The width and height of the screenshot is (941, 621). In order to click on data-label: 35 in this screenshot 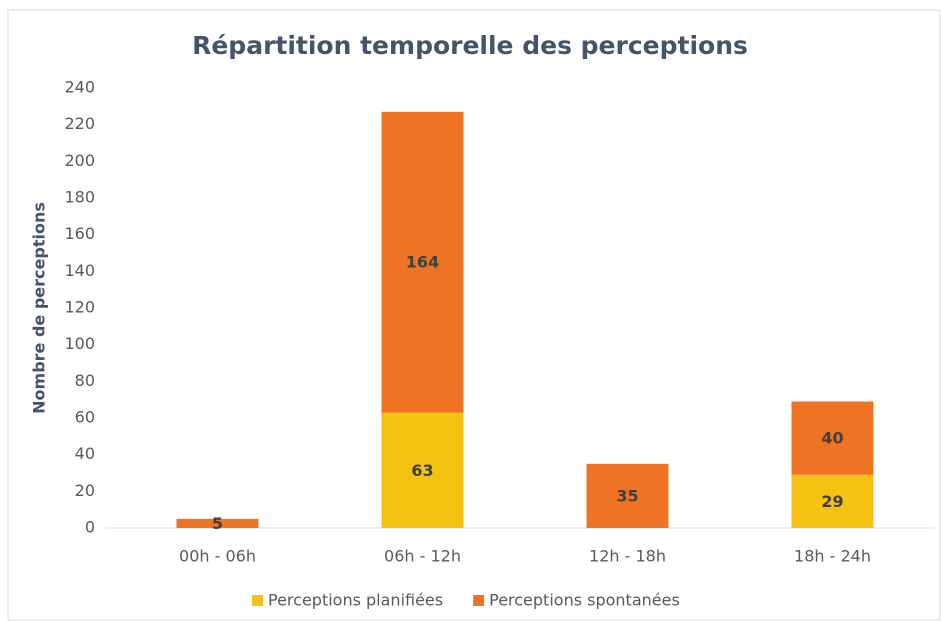, I will do `click(627, 495)`.